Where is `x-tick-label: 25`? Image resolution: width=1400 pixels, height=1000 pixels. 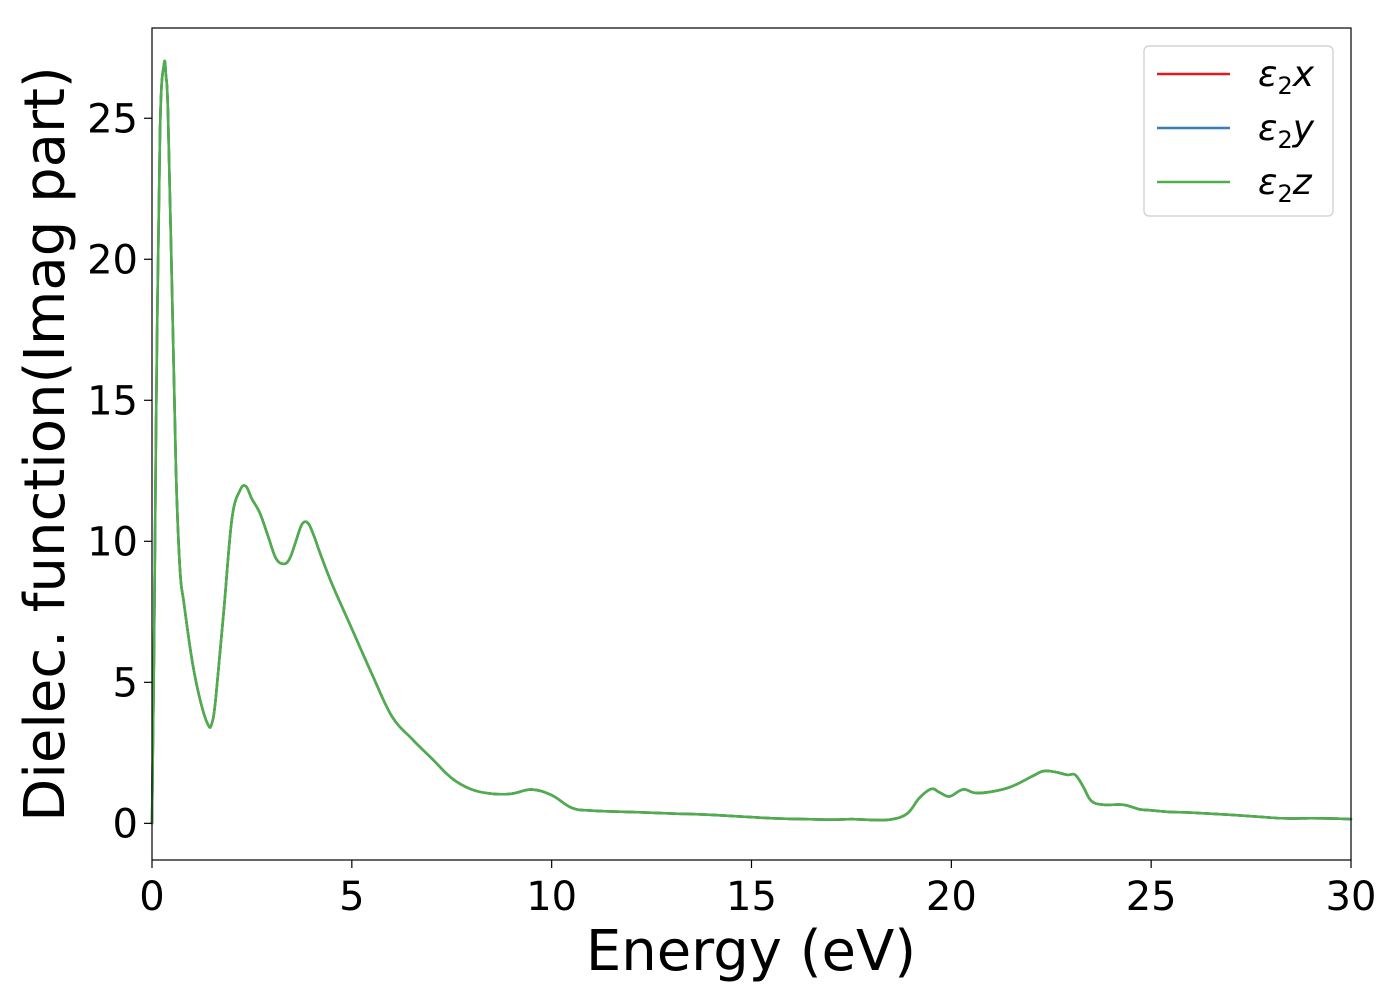
x-tick-label: 25 is located at coordinates (1151, 897).